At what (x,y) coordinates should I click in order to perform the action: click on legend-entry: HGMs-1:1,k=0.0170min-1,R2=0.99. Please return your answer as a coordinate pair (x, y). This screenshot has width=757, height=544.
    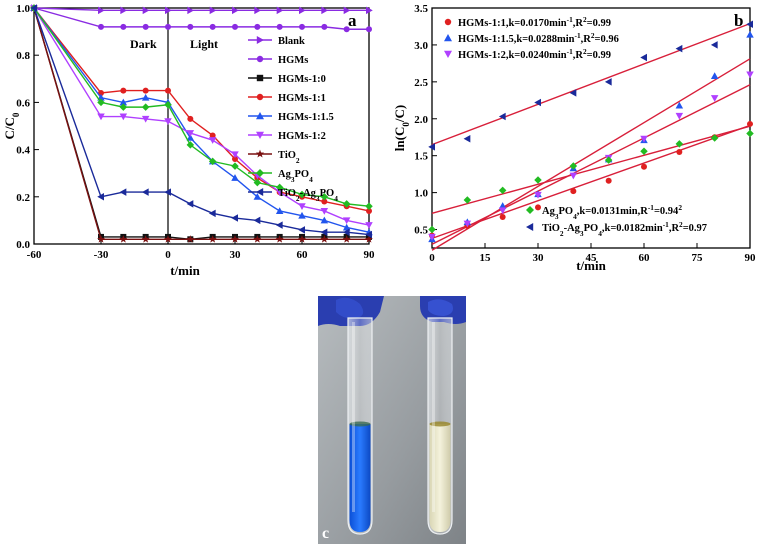
    Looking at the image, I should click on (534, 22).